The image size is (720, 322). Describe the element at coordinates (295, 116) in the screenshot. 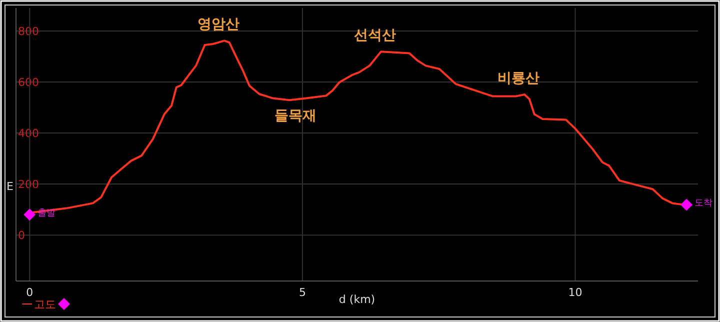

I see `annotation: 들목재` at that location.